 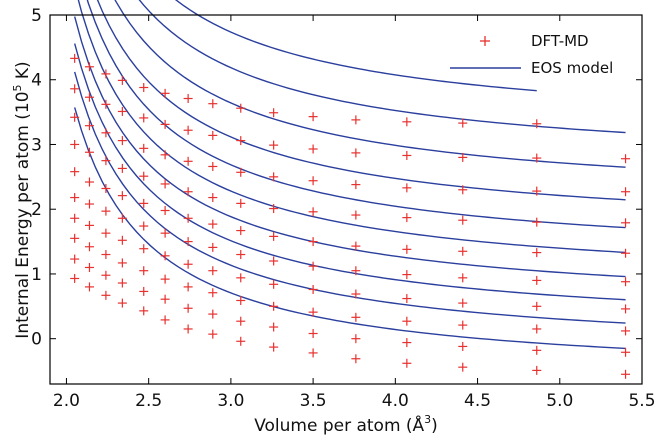 What do you see at coordinates (641, 401) in the screenshot?
I see `x-tick-label: 5.5` at bounding box center [641, 401].